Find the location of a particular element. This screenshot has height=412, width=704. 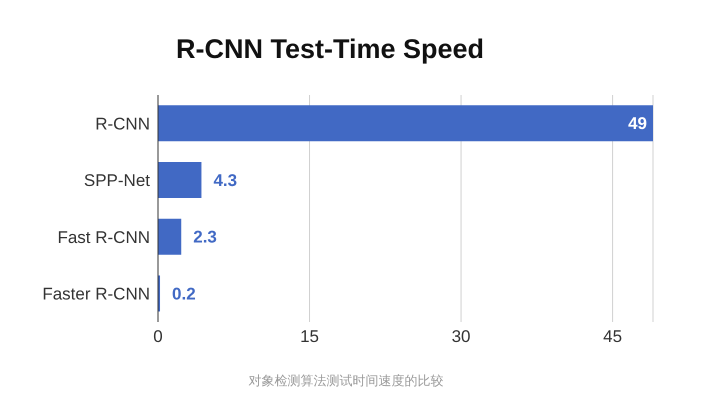

data-label: 49 is located at coordinates (637, 124).